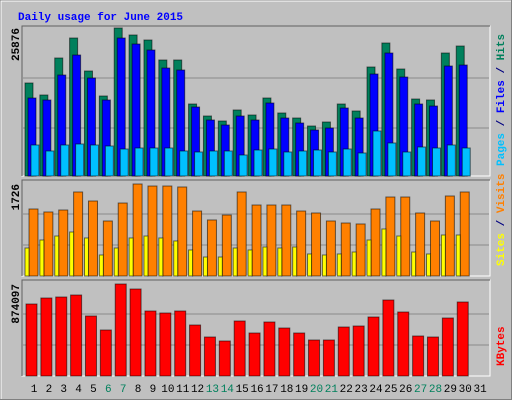  I want to click on y-tick-label: 874097, so click(17, 304).